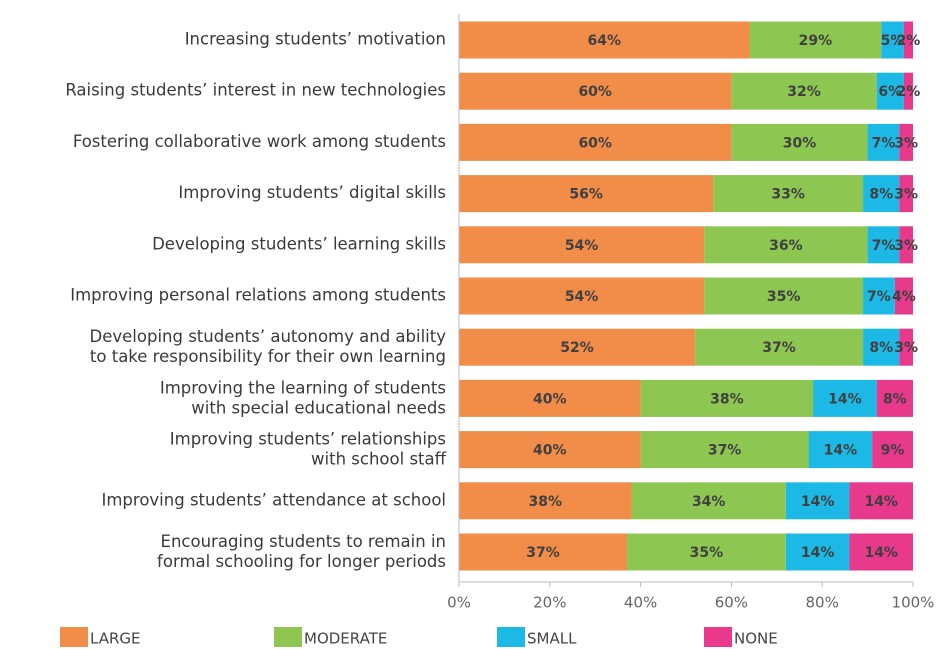  What do you see at coordinates (299, 243) in the screenshot?
I see `category-label: Developing students’ learning skills` at bounding box center [299, 243].